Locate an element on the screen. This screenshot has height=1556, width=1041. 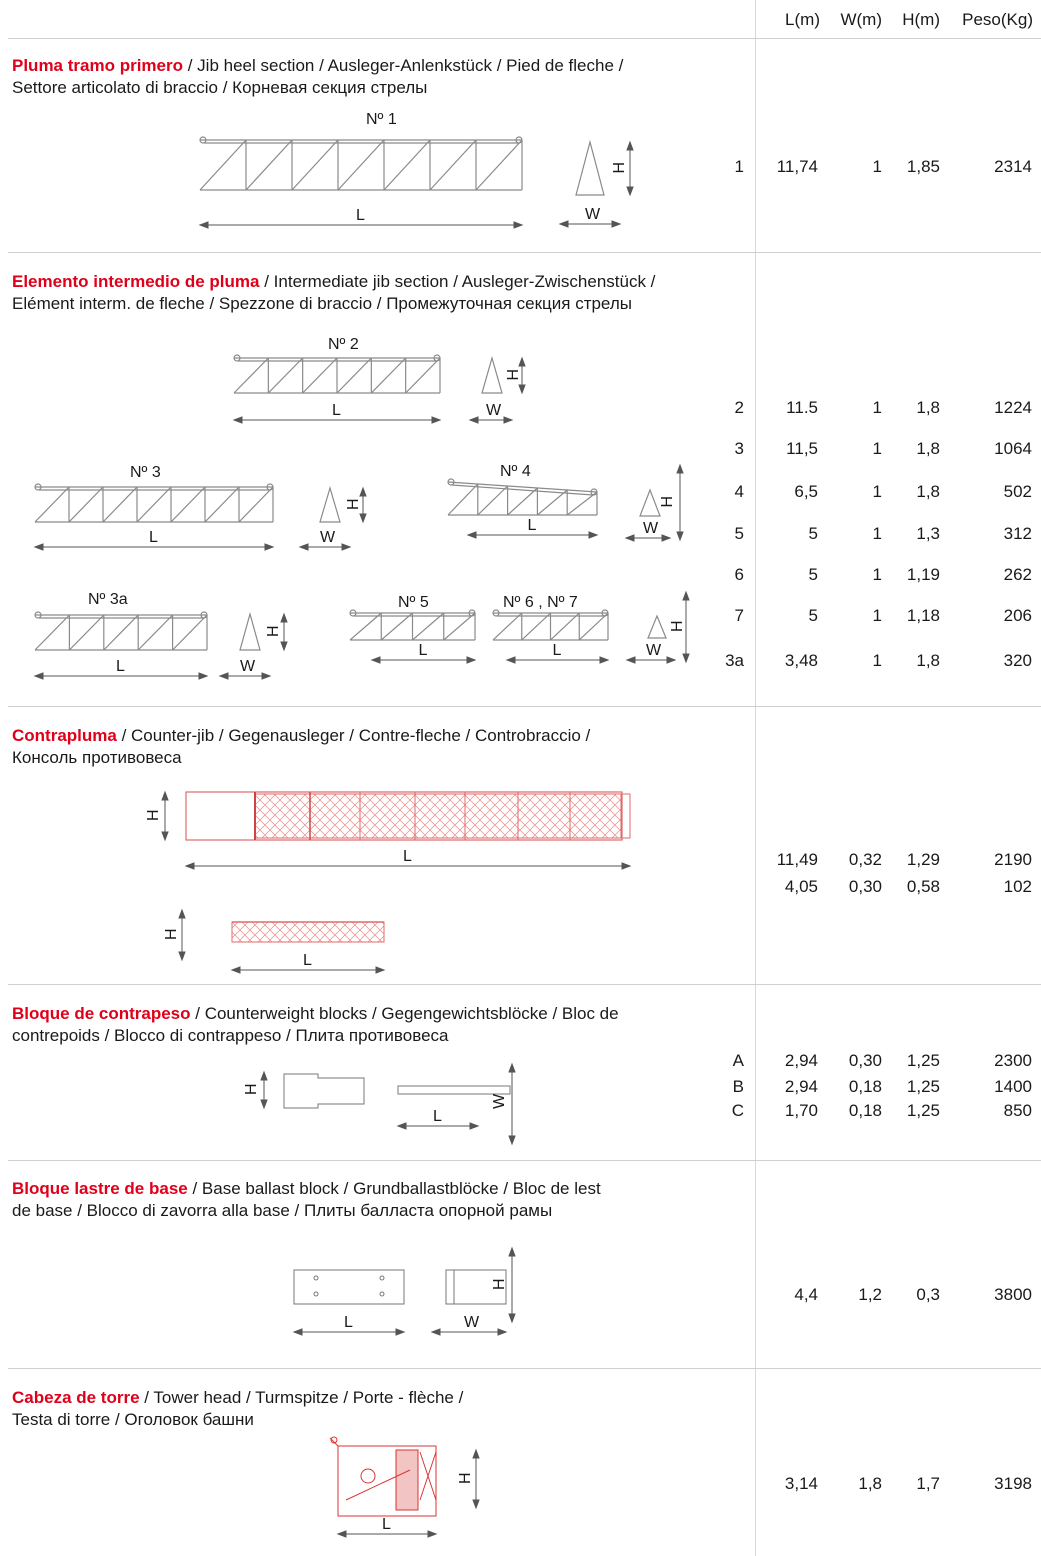
tower-head-drawing is located at coordinates (383, 1476).